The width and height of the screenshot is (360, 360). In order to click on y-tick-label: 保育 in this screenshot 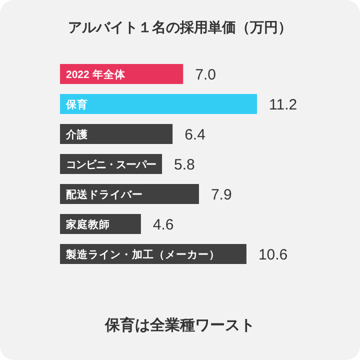, I will do `click(76, 104)`.